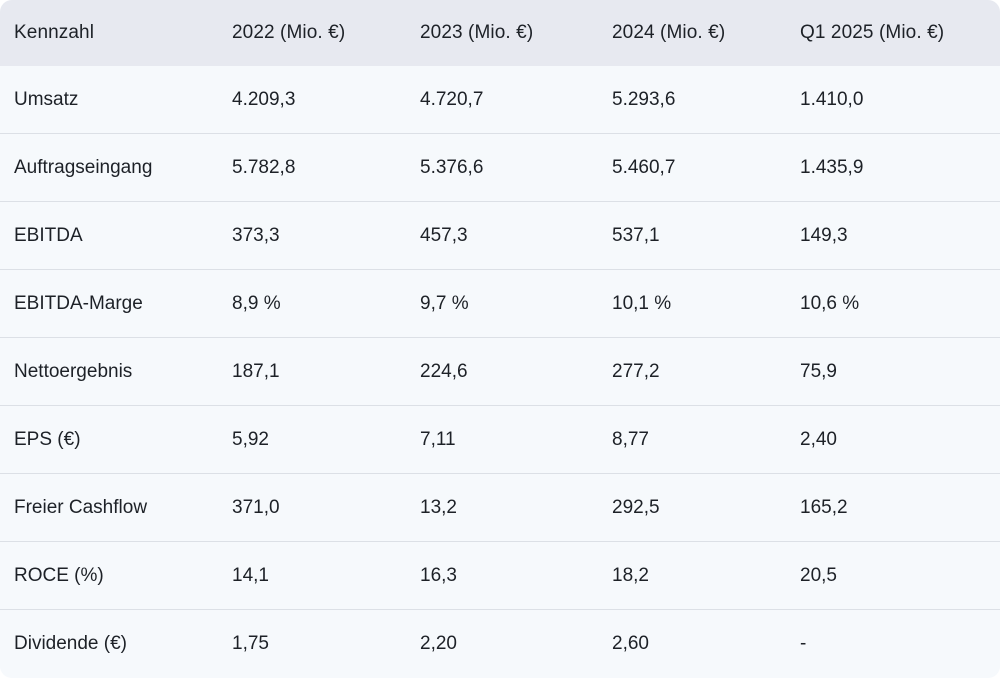  I want to click on metric-label-cell: EBITDA, so click(116, 235).